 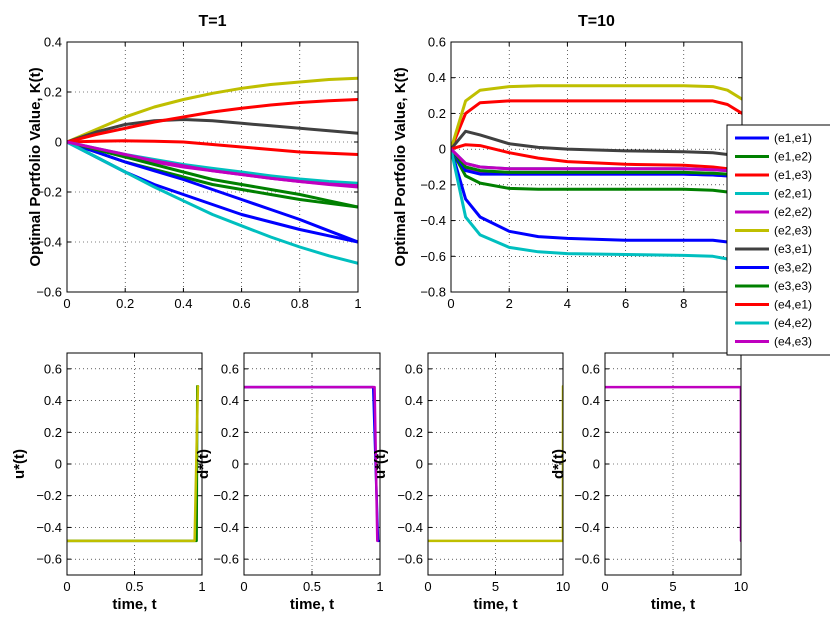 What do you see at coordinates (793, 286) in the screenshot?
I see `legend-label: (e3,e3)` at bounding box center [793, 286].